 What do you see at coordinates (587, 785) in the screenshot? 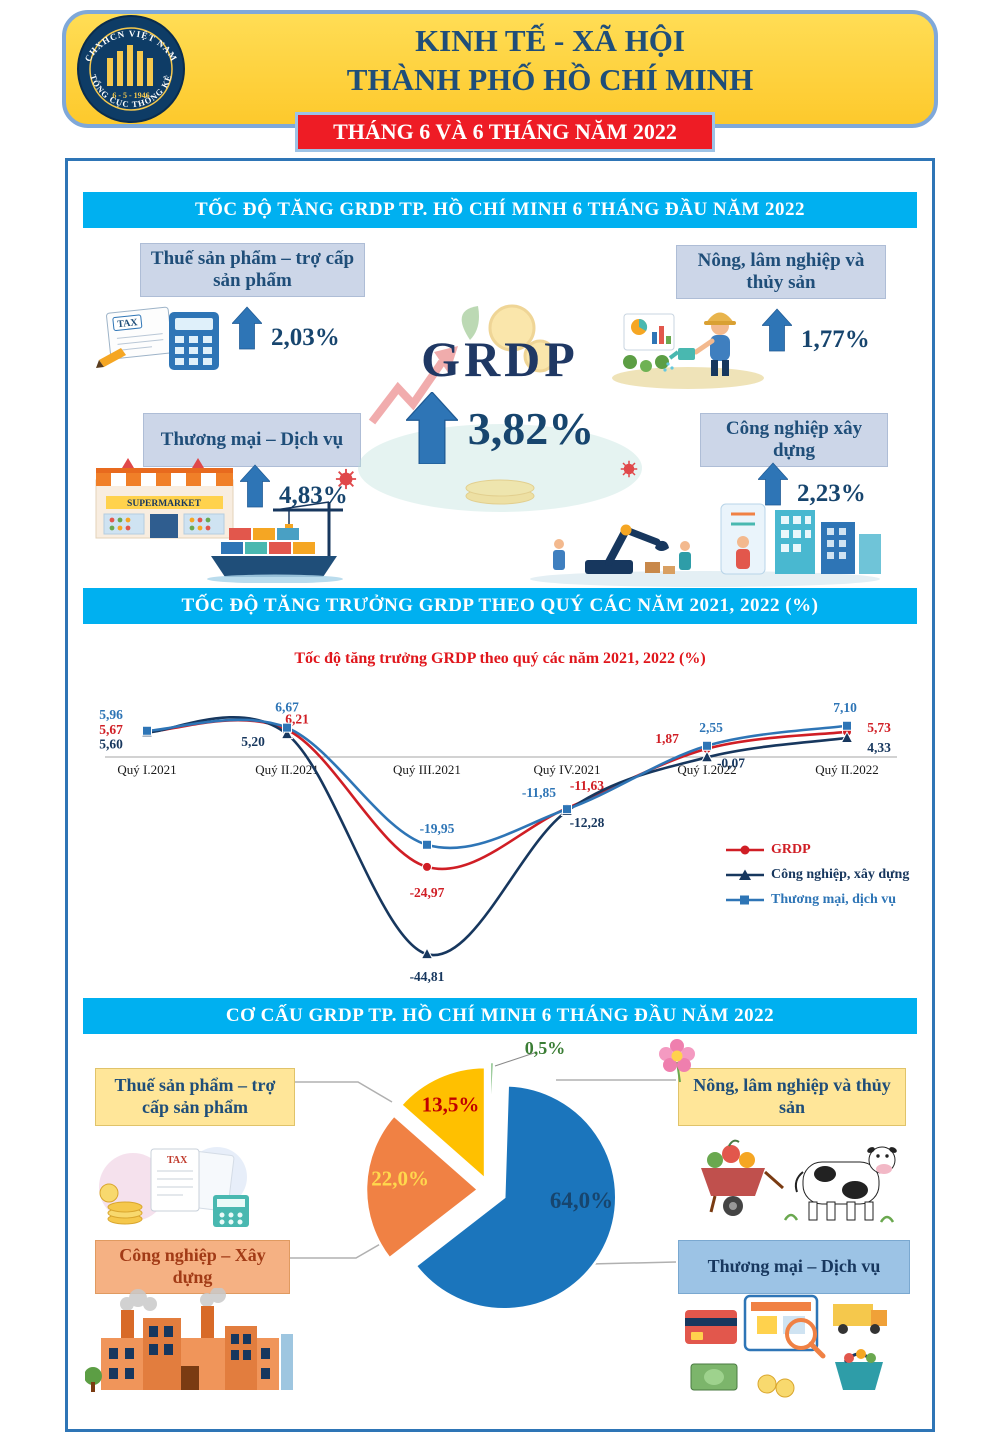
I see `data-label: -11,63` at bounding box center [587, 785].